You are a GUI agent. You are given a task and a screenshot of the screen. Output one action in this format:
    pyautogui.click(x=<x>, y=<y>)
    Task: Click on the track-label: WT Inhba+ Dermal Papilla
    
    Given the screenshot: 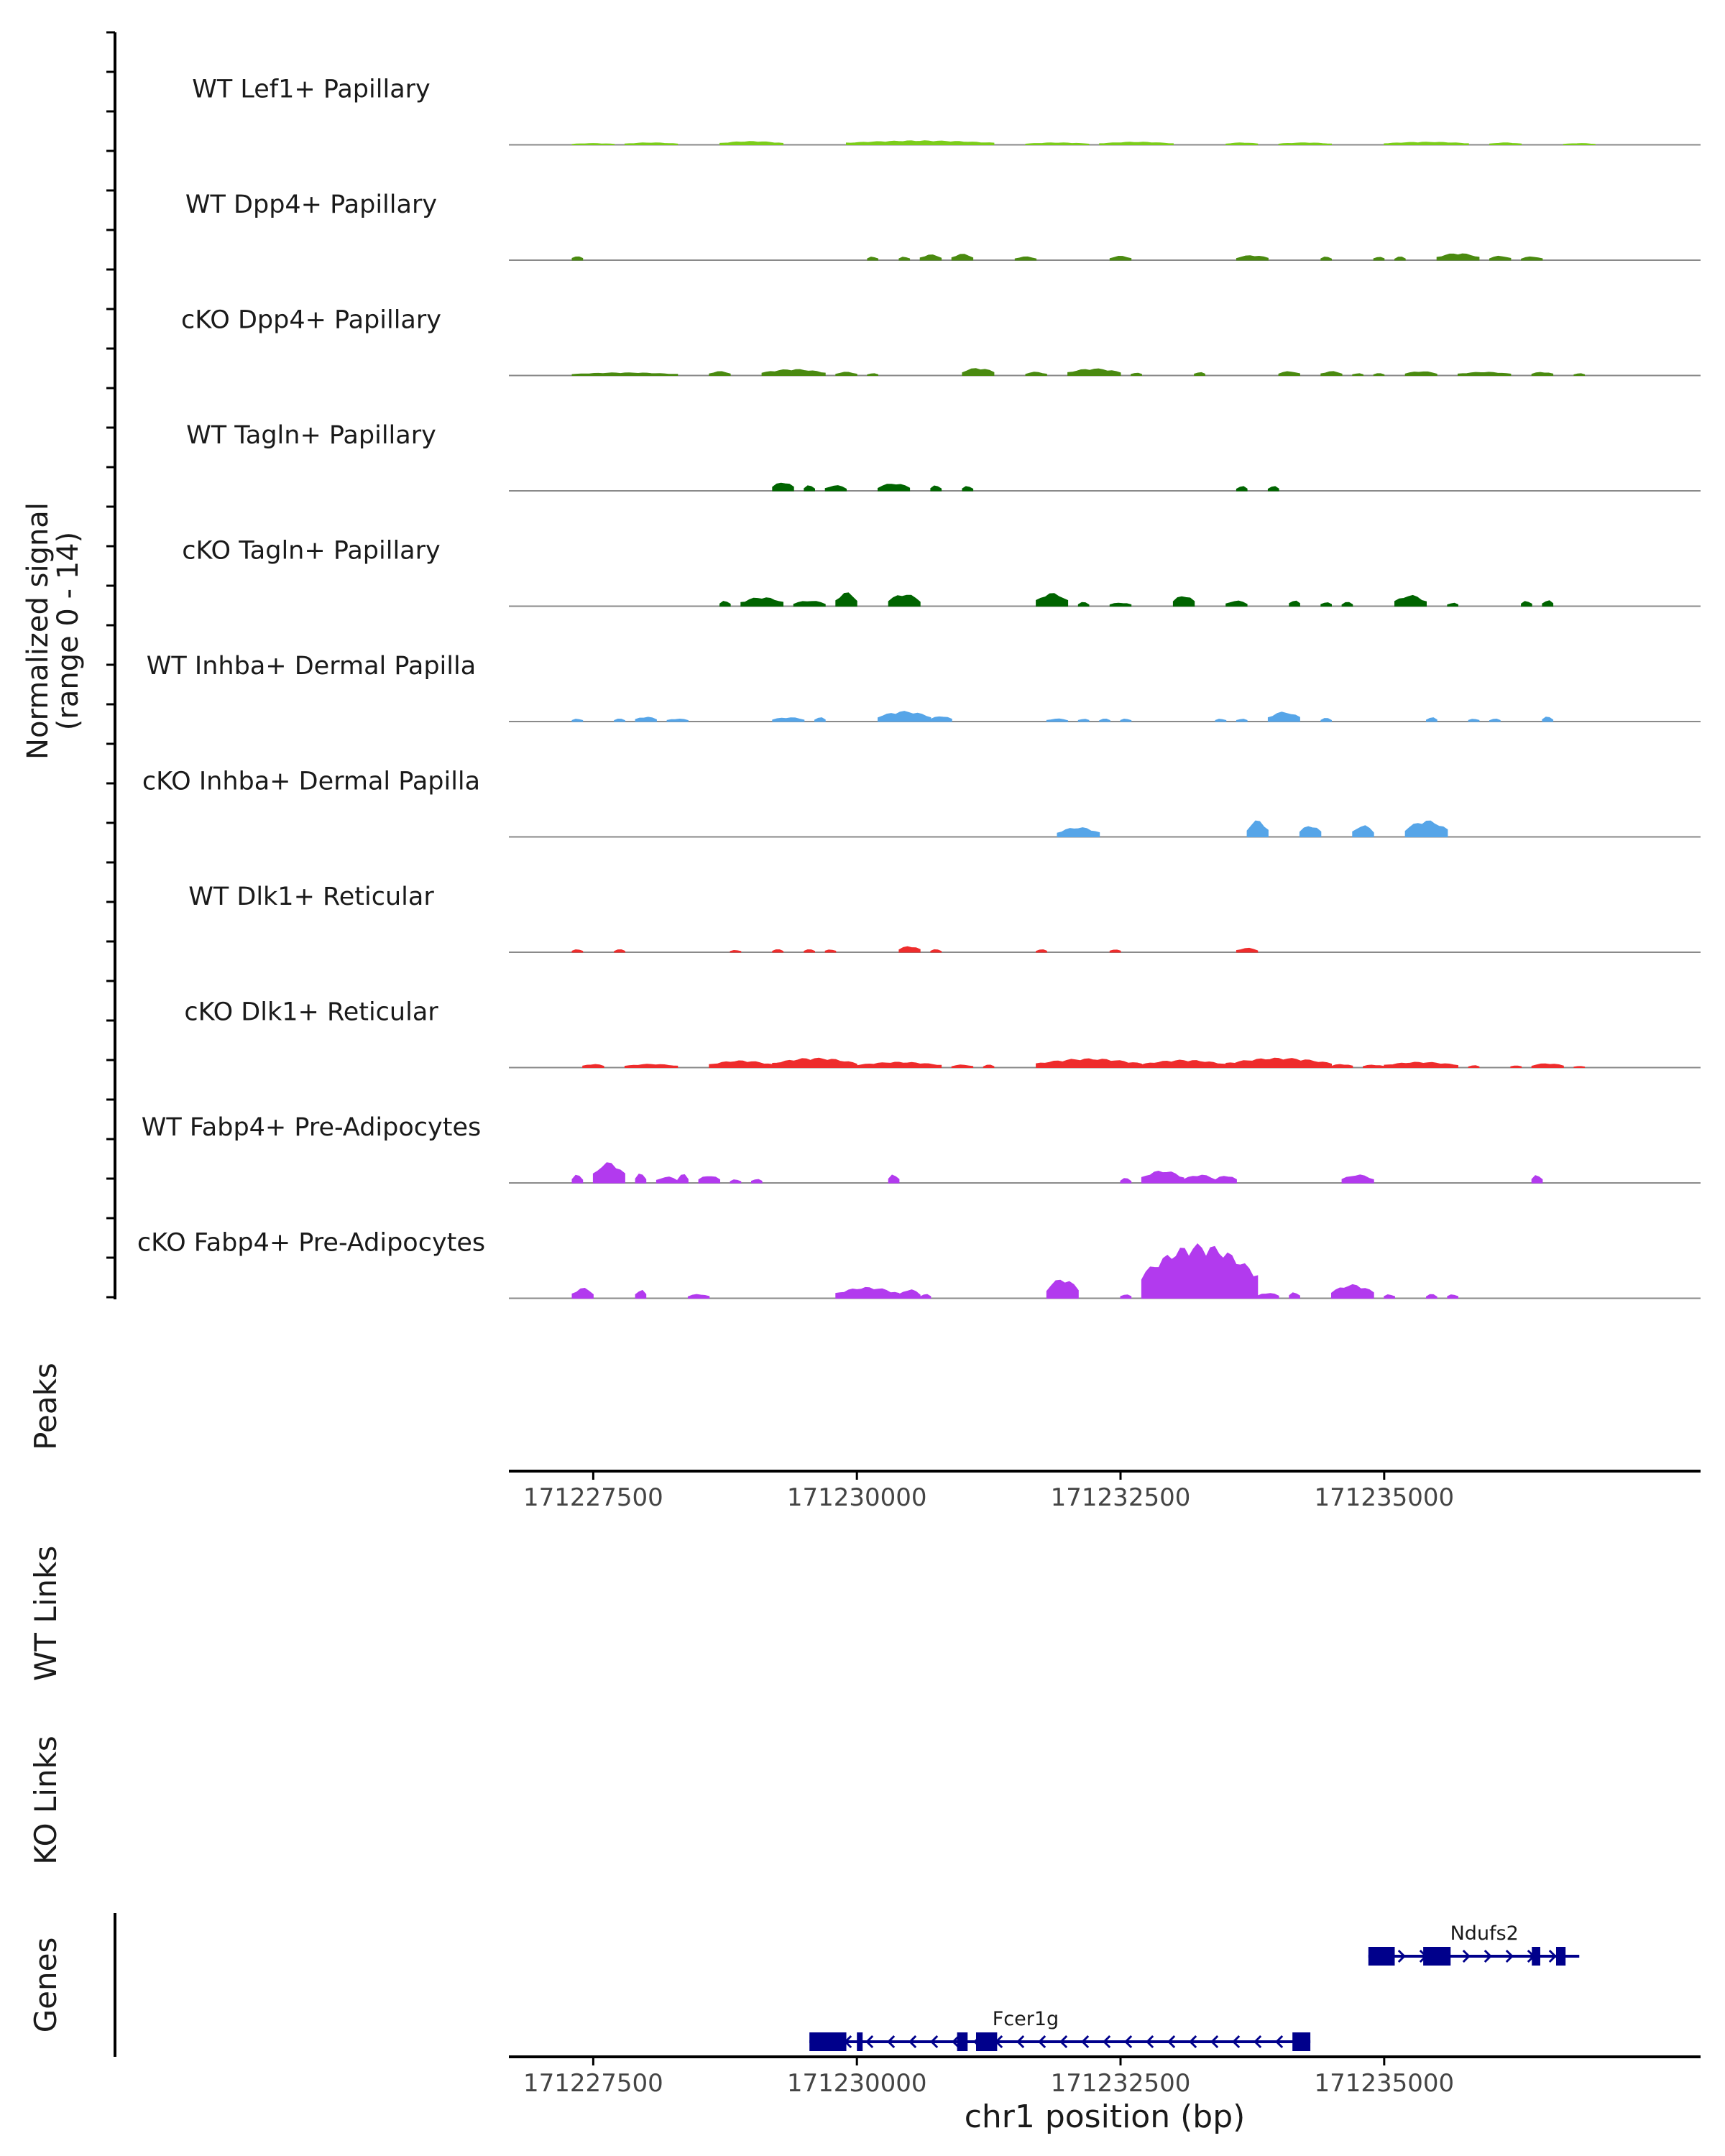 What is the action you would take?
    pyautogui.click(x=311, y=666)
    